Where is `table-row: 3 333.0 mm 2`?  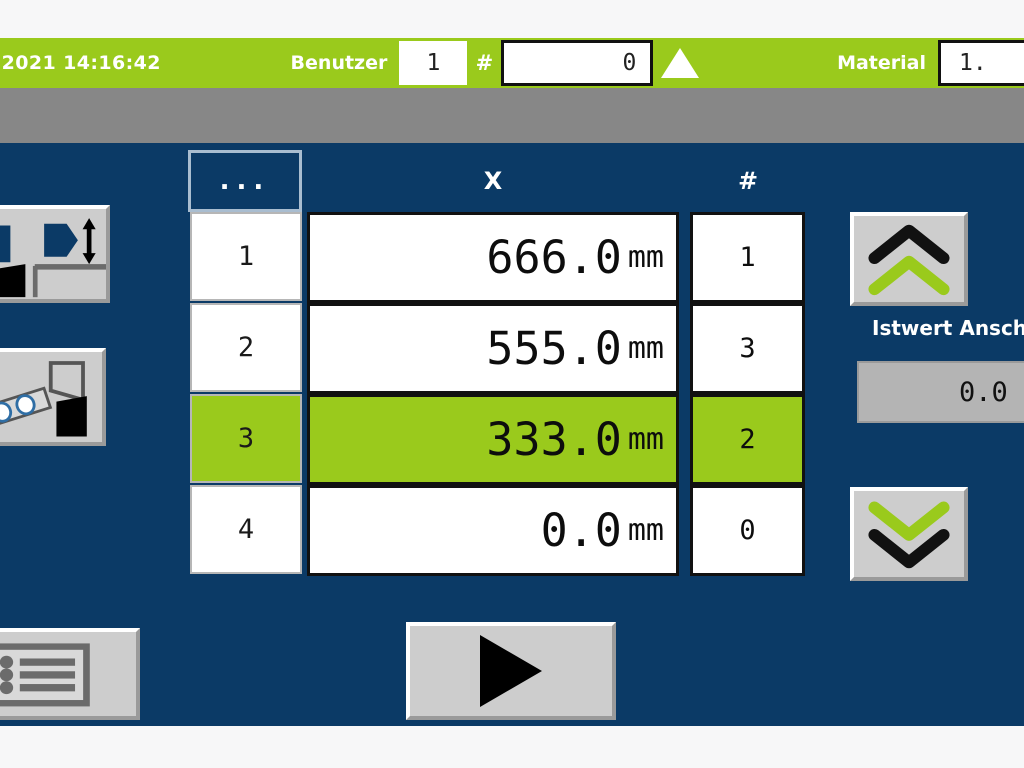
table-row: 3 333.0 mm 2 is located at coordinates (497, 439).